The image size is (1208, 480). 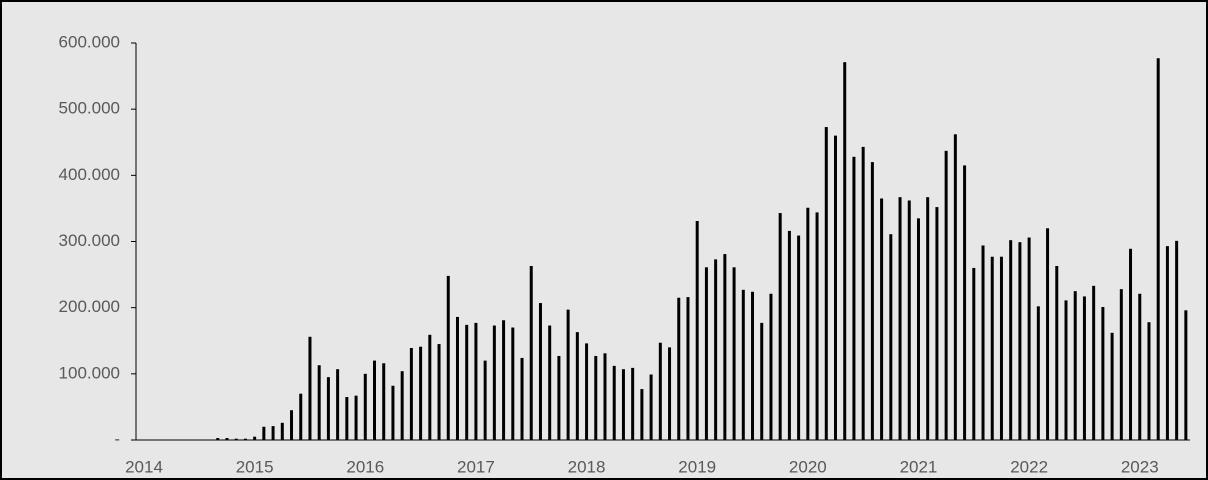 I want to click on y-tick-label: 200.000, so click(x=89, y=306).